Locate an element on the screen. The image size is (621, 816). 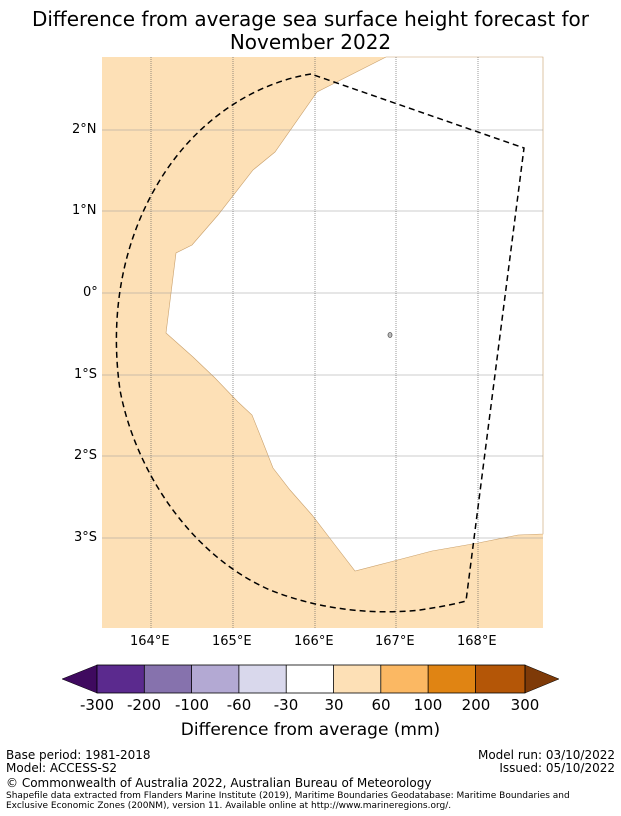
colorbar-label-minus100: -100 is located at coordinates (192, 705).